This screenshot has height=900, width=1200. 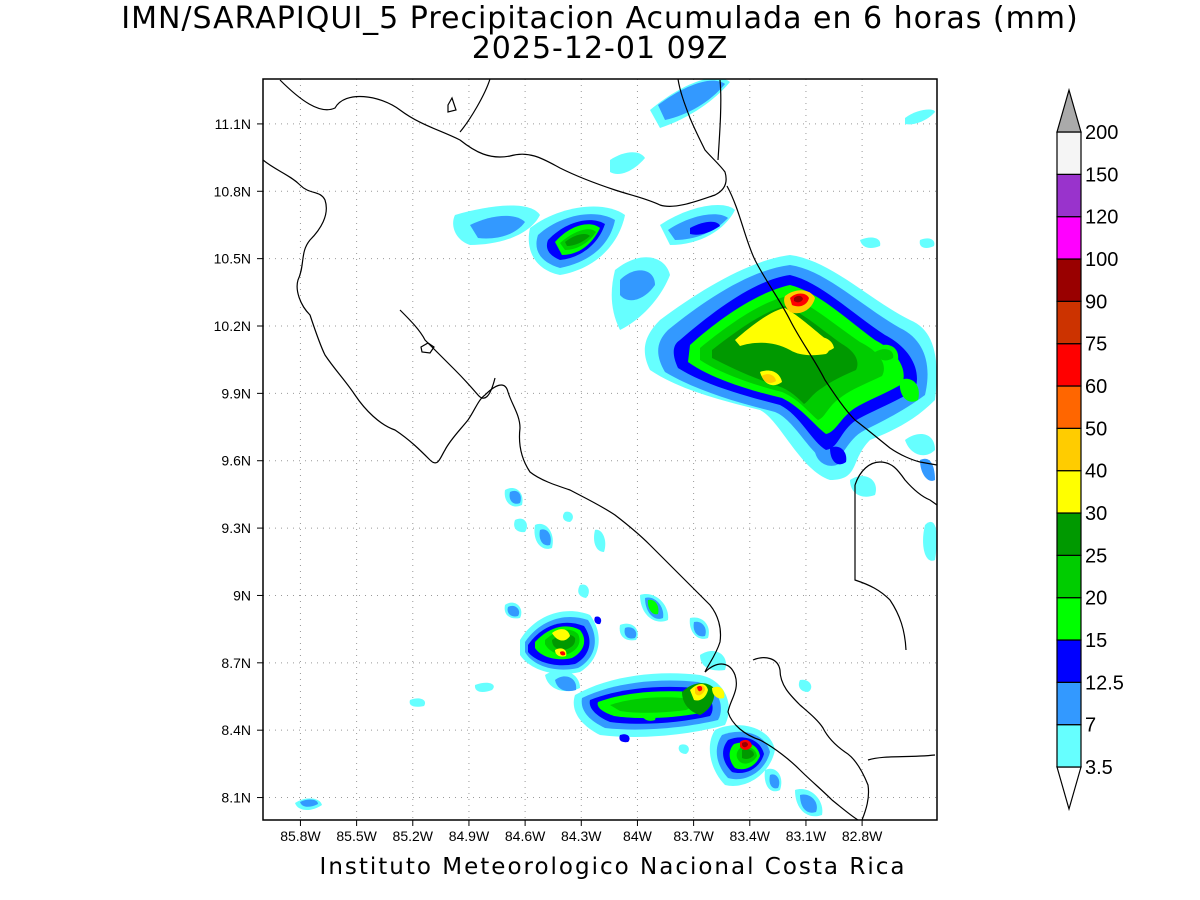 What do you see at coordinates (1101, 133) in the screenshot?
I see `colorbar-level-label: 200` at bounding box center [1101, 133].